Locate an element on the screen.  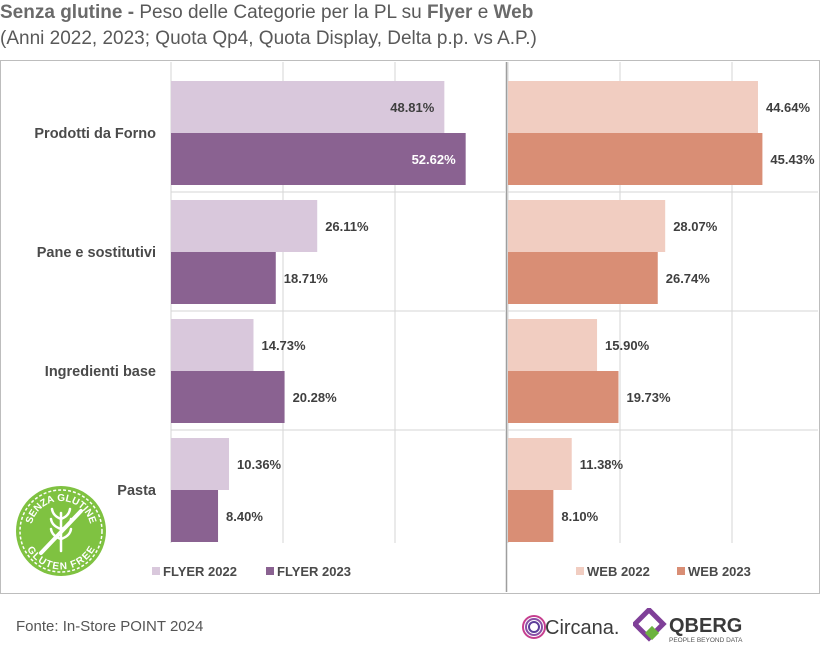
legend-swatch-flyer2022 is located at coordinates (156, 571).